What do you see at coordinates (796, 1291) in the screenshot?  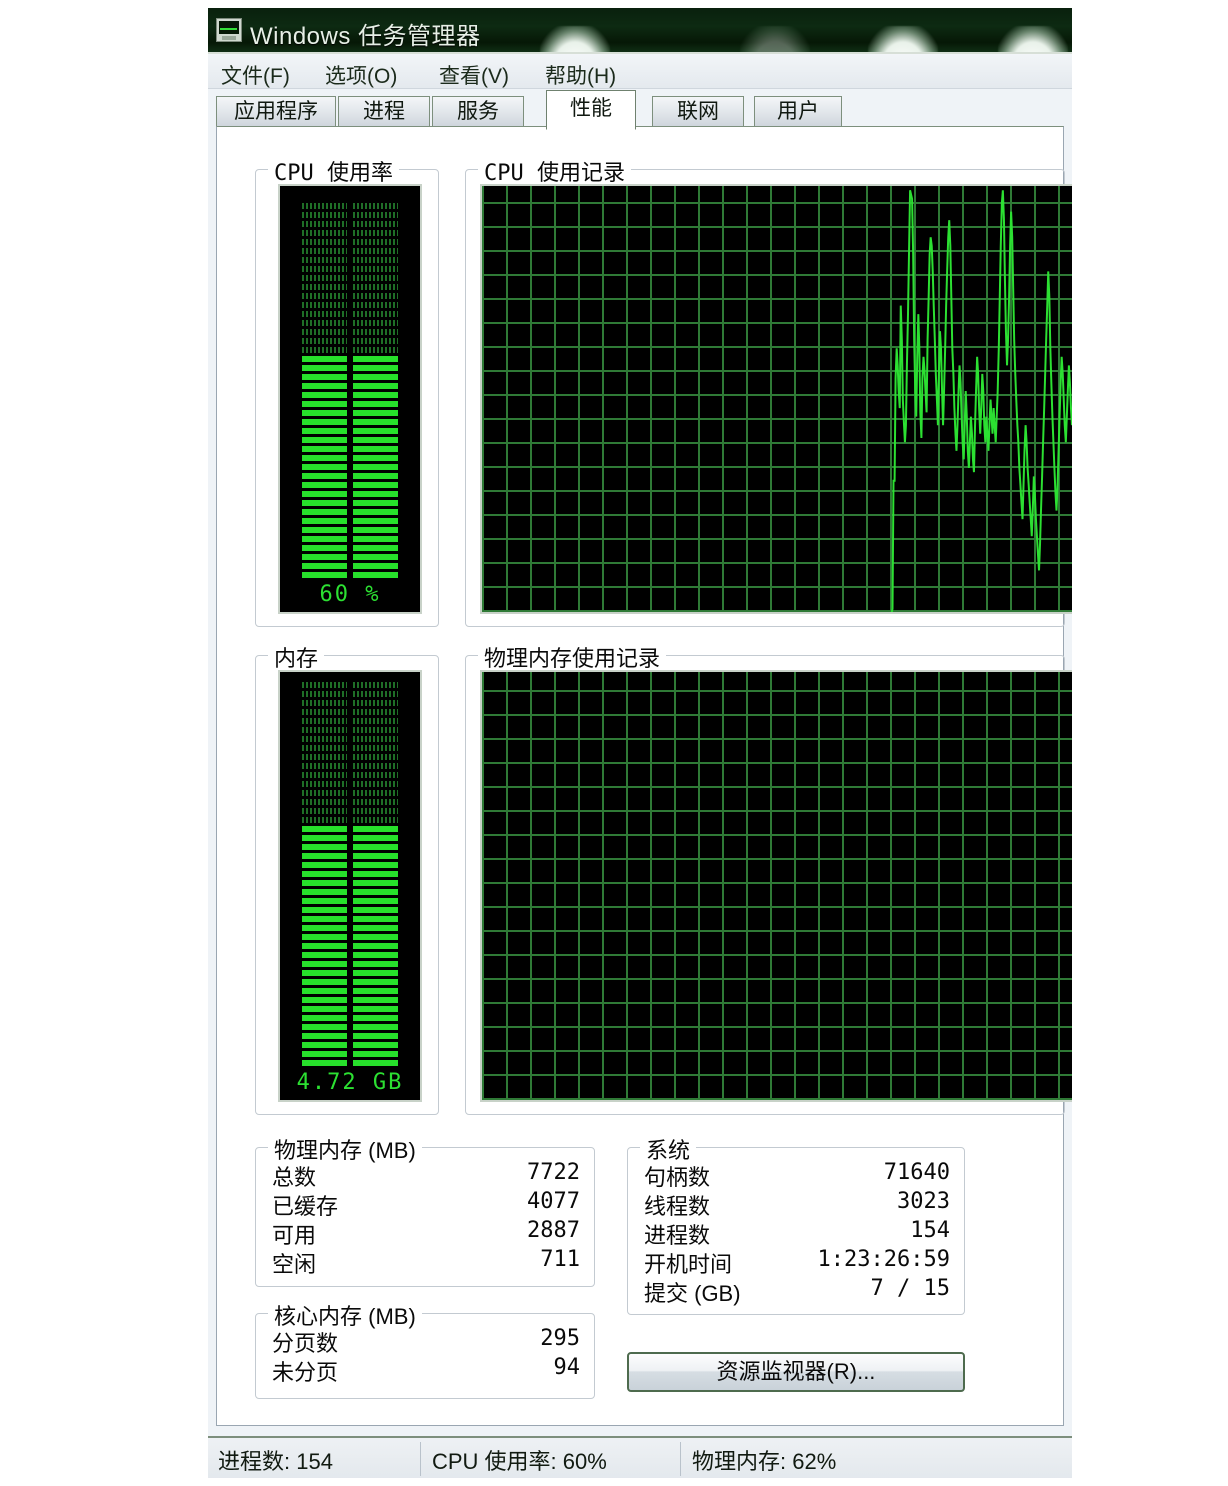 I see `table-row: 提交 (GB) 7 / 15` at bounding box center [796, 1291].